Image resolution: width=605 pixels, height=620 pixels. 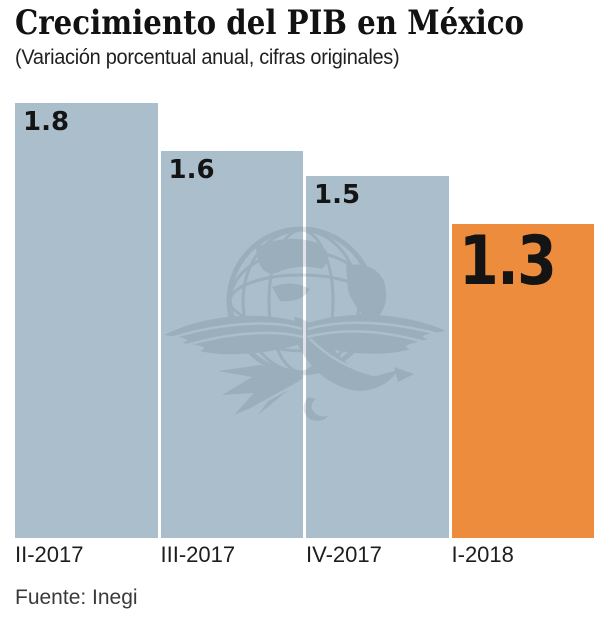 What do you see at coordinates (49, 554) in the screenshot?
I see `x-axis-label: II-2017` at bounding box center [49, 554].